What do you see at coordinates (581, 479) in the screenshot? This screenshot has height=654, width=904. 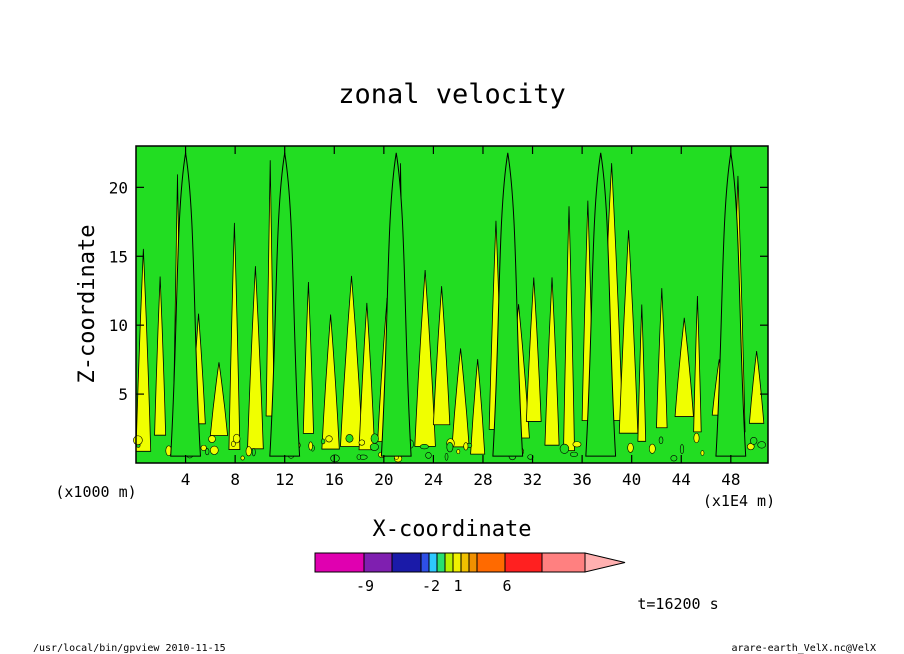 I see `x-tick-label-36: 36` at bounding box center [581, 479].